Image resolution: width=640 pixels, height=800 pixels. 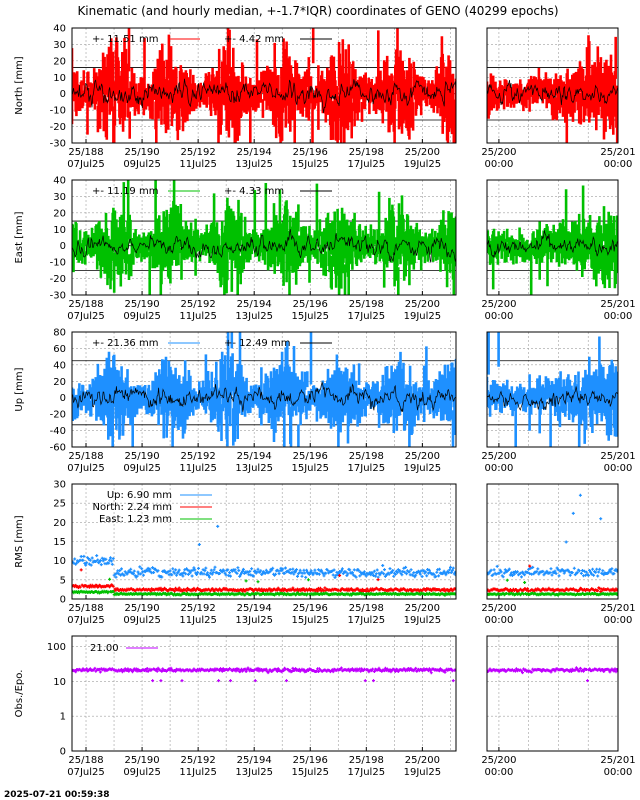 I want to click on x-tick-label-day: 25/190, so click(x=141, y=760).